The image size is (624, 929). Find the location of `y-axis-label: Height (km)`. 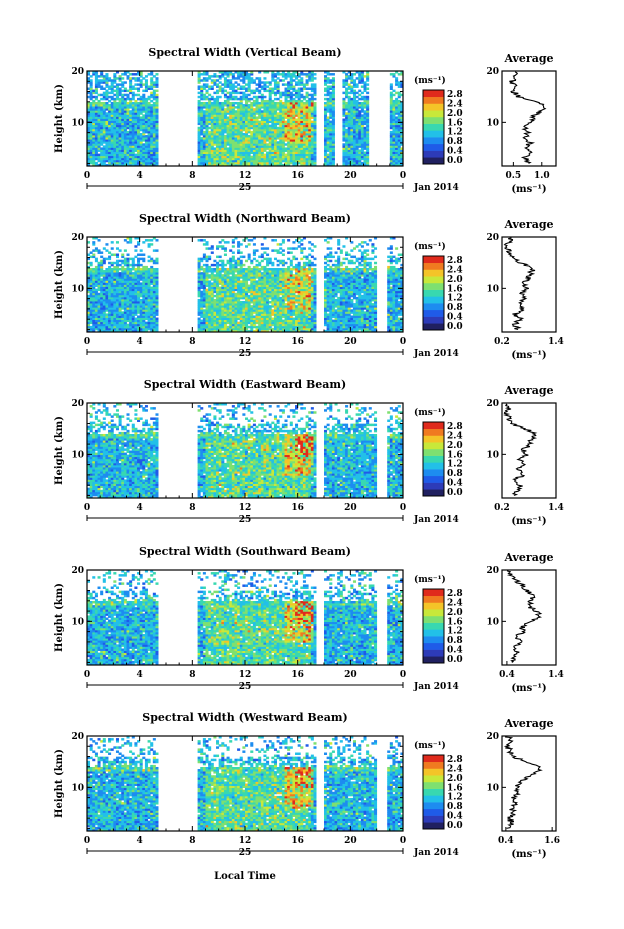

y-axis-label: Height (km) is located at coordinates (59, 118).